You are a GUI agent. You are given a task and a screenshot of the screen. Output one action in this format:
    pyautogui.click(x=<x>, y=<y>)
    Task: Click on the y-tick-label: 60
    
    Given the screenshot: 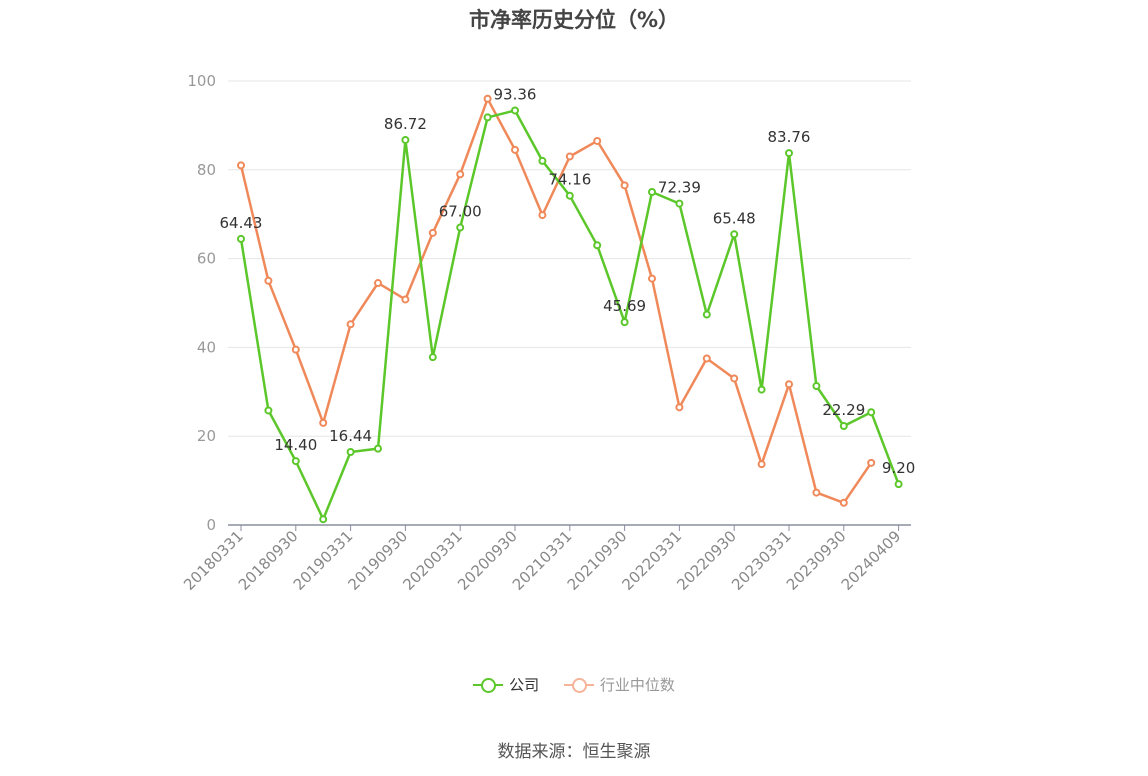 What is the action you would take?
    pyautogui.click(x=206, y=259)
    